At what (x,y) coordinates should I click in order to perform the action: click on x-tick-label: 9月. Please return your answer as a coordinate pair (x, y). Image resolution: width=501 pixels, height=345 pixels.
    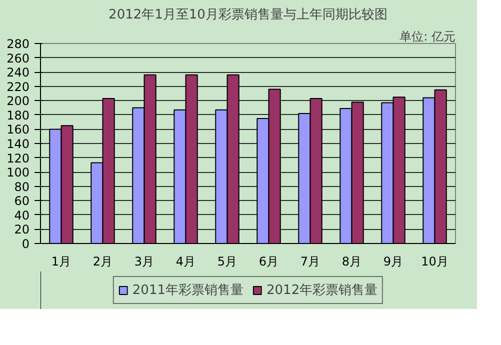
    Looking at the image, I should click on (393, 261).